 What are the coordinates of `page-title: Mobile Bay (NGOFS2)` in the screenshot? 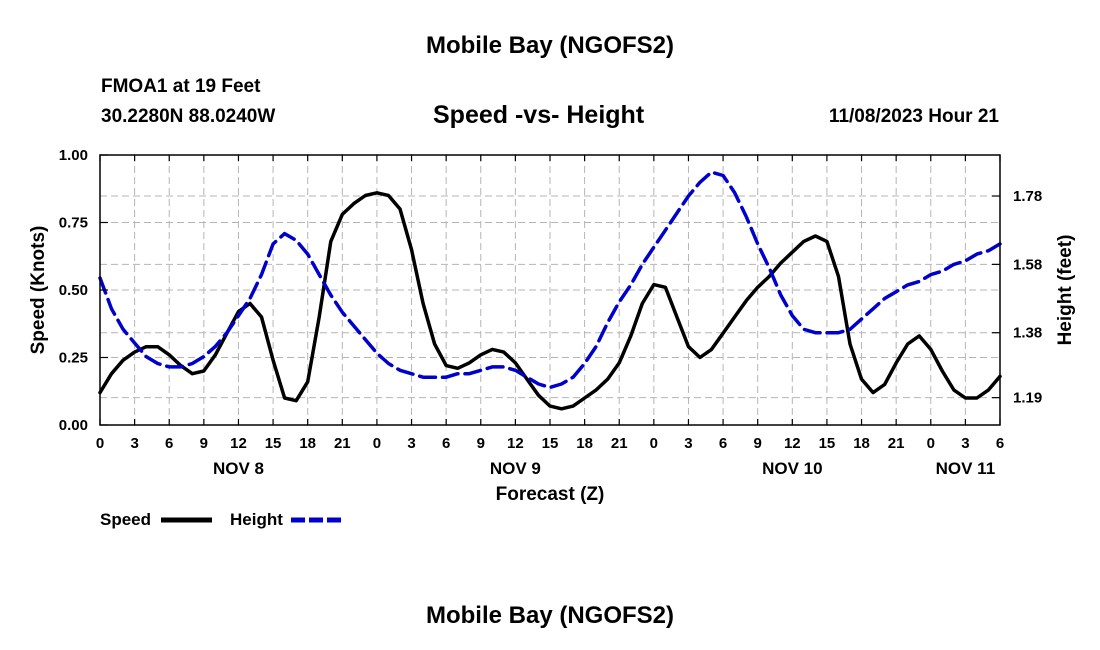 It's located at (550, 45).